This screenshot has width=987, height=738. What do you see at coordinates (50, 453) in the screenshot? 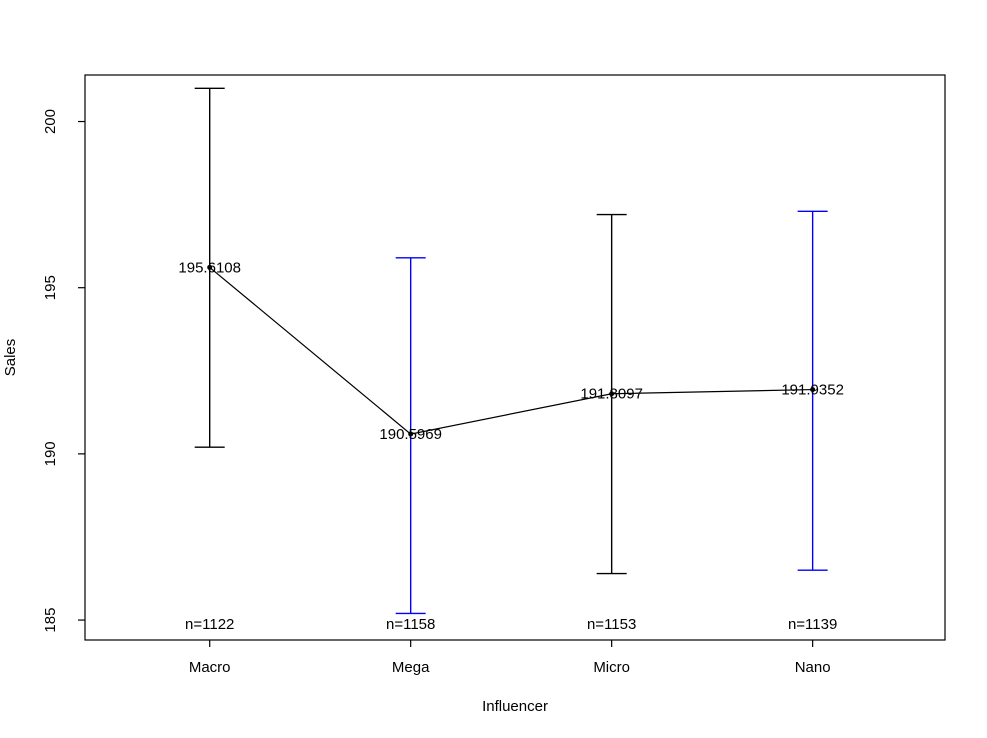
I see `y-tick-label: 190` at bounding box center [50, 453].